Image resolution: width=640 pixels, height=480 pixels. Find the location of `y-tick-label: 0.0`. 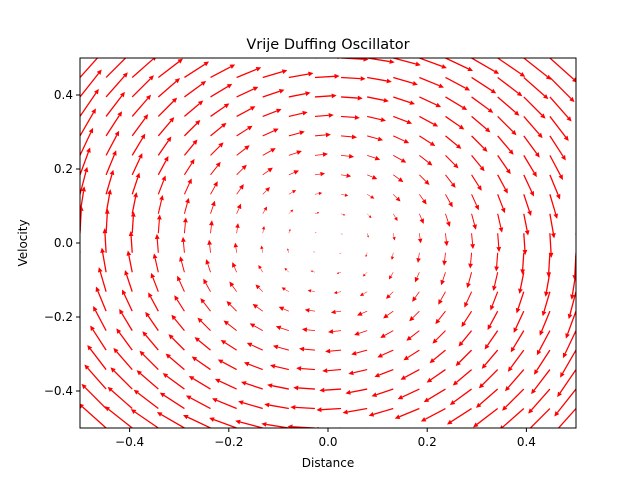

y-tick-label: 0.0 is located at coordinates (63, 243).